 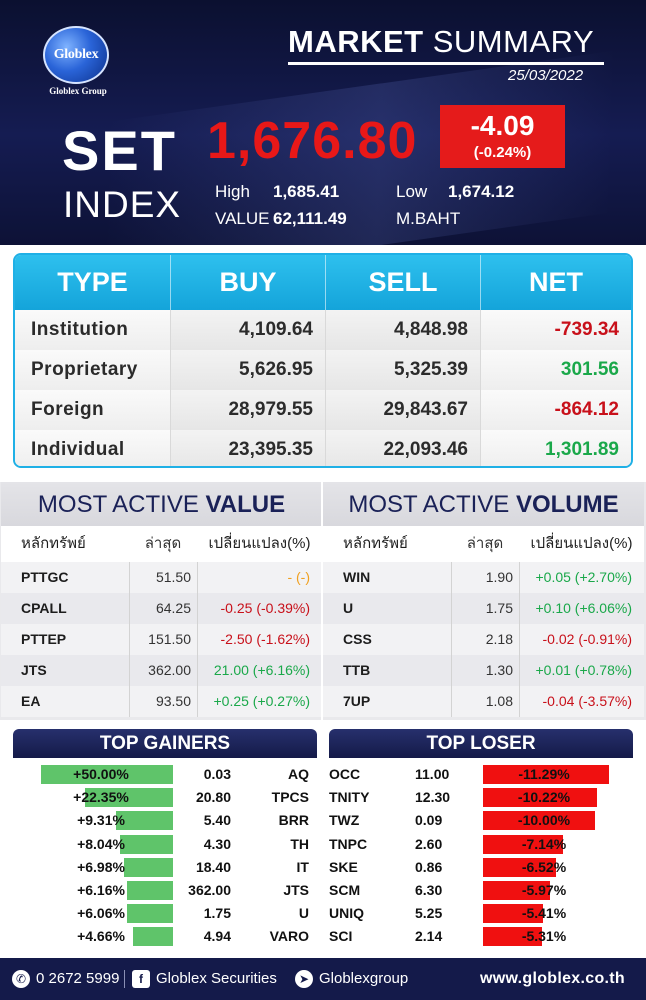 What do you see at coordinates (161, 670) in the screenshot?
I see `table-row: JTS 362.00 21.00 (+6.16%)` at bounding box center [161, 670].